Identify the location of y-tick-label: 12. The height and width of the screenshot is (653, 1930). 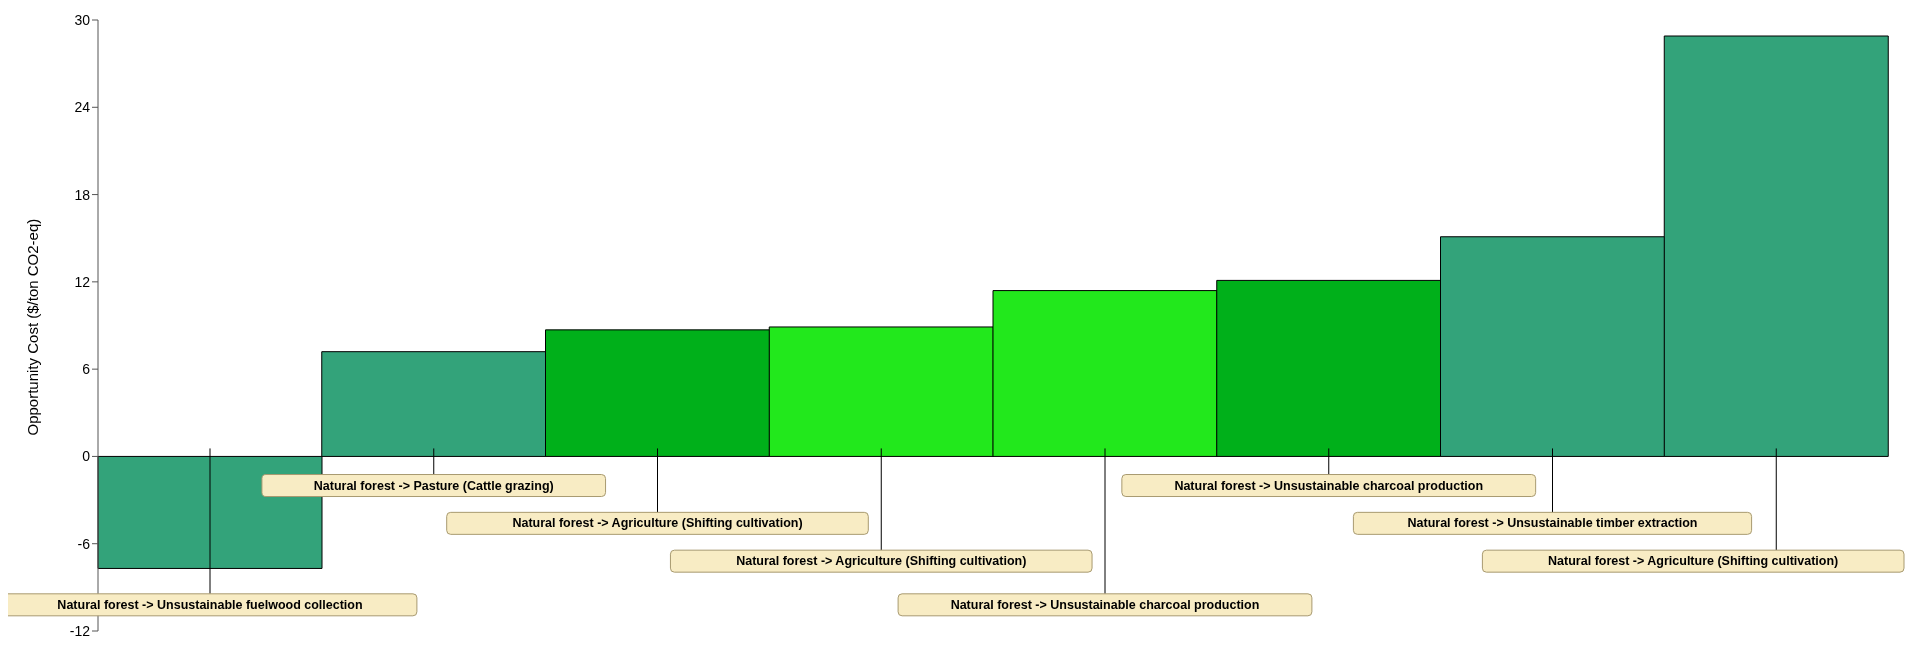
(82, 281).